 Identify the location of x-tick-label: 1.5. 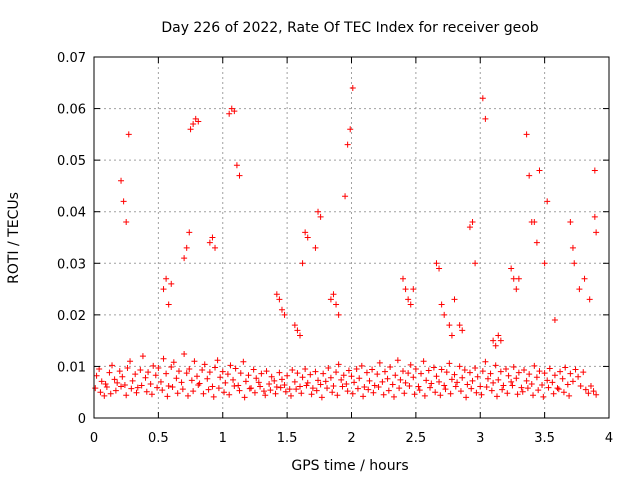
(287, 438).